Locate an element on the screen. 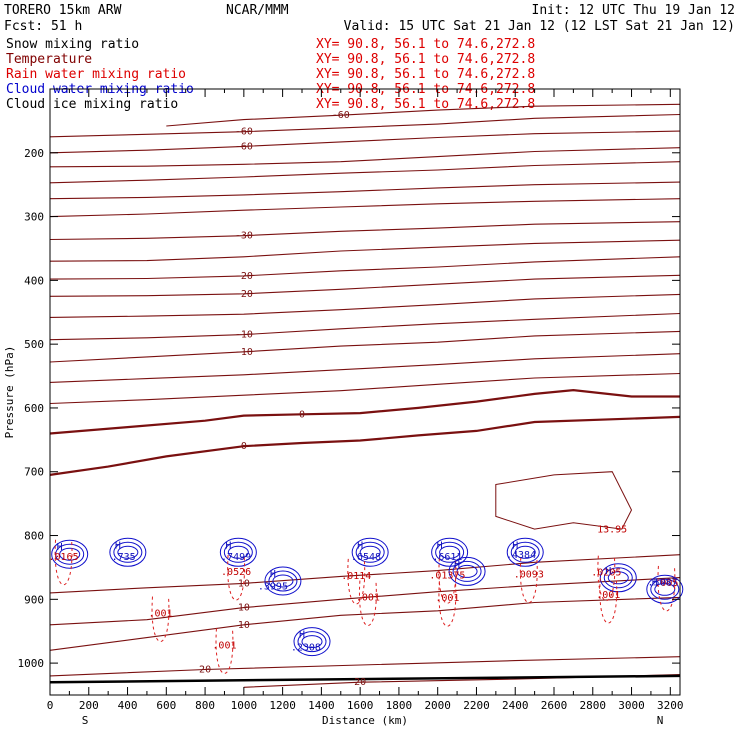 Image resolution: width=740 pixels, height=740 pixels. rain-water-label: .001 is located at coordinates (160, 614).